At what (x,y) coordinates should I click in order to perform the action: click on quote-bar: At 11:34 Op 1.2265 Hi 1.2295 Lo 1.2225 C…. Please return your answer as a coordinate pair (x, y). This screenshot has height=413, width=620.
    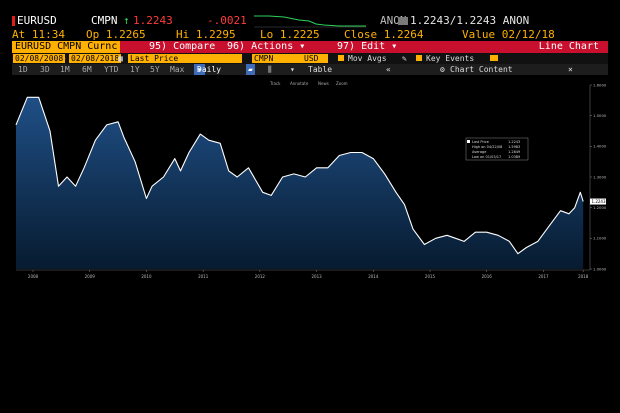
    Looking at the image, I should click on (310, 34).